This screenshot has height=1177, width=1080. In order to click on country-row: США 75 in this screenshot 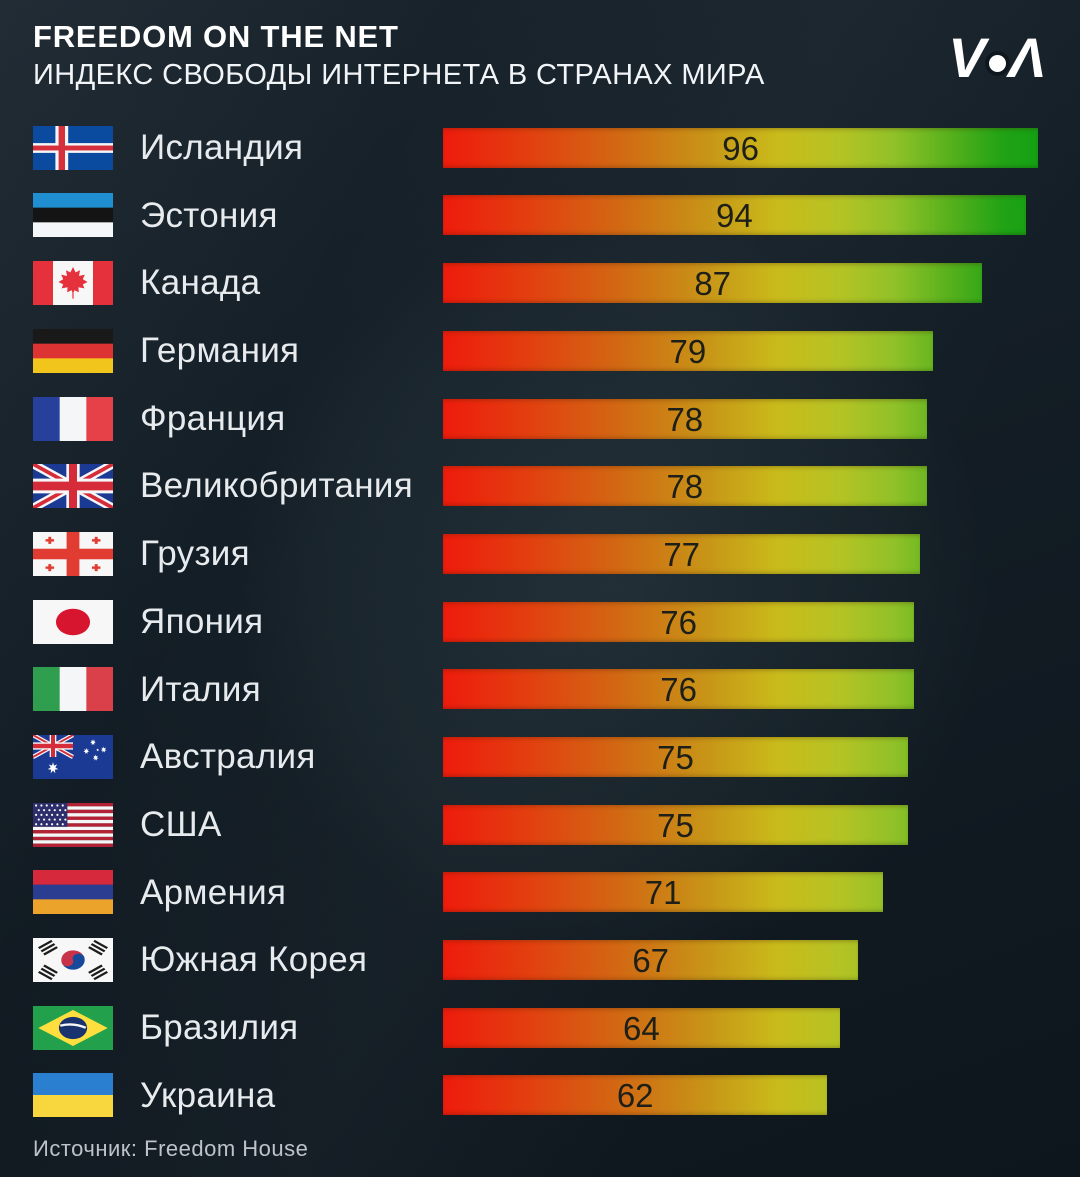, I will do `click(540, 825)`.